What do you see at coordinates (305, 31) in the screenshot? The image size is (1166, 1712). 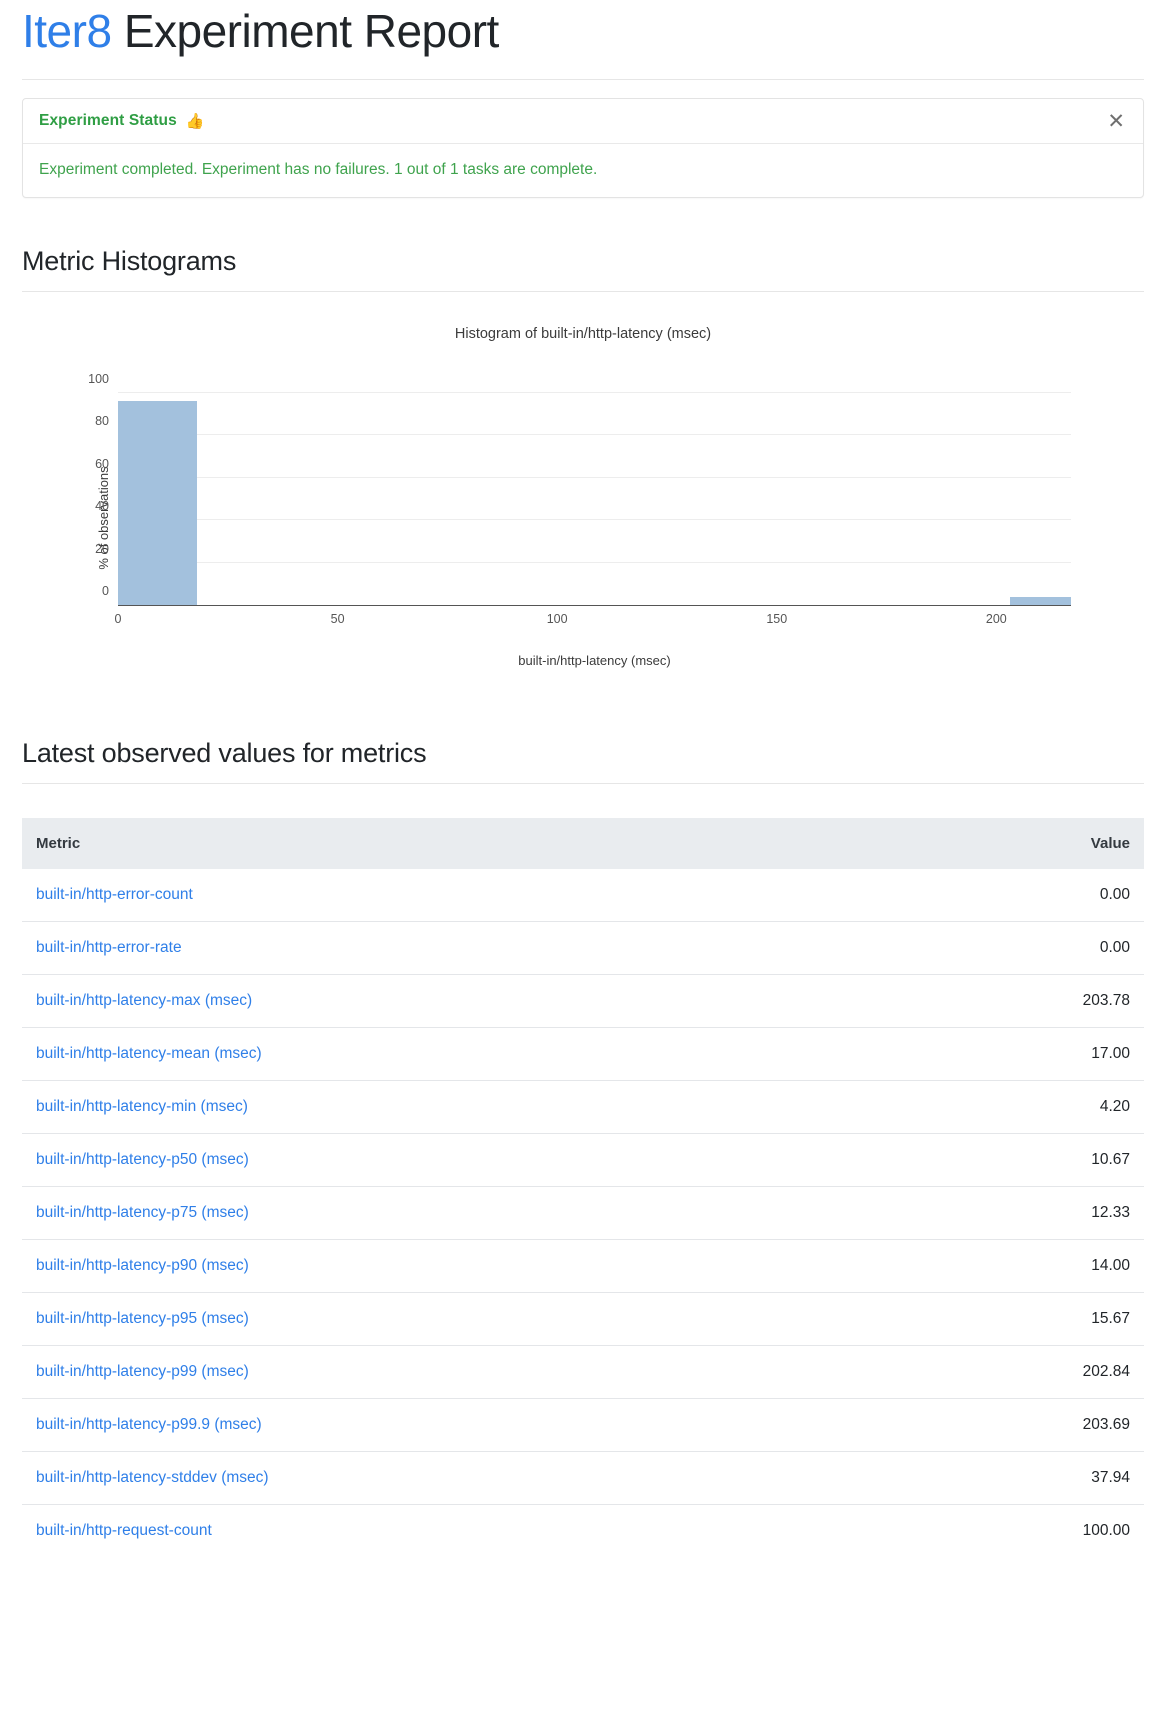 I see `page-title-rest: Experiment Report` at bounding box center [305, 31].